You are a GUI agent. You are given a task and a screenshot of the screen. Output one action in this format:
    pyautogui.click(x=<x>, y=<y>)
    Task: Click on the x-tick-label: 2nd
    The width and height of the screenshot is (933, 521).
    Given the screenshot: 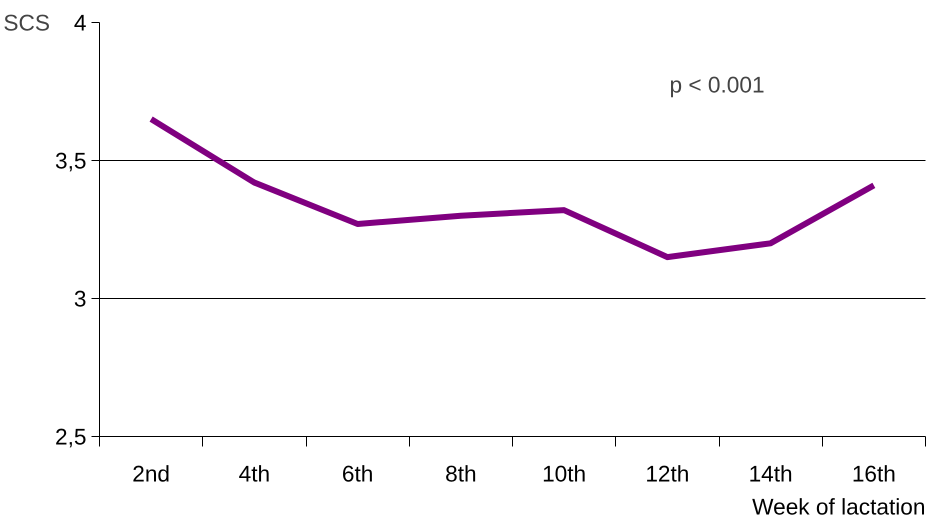 What is the action you would take?
    pyautogui.click(x=151, y=473)
    